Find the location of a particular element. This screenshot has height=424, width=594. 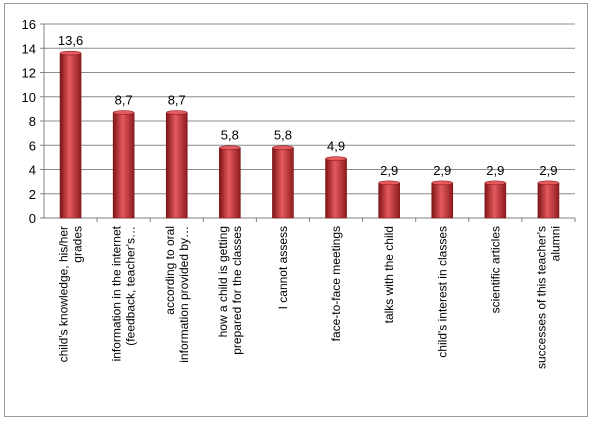

x-tick-label: I cannot assess is located at coordinates (283, 267).